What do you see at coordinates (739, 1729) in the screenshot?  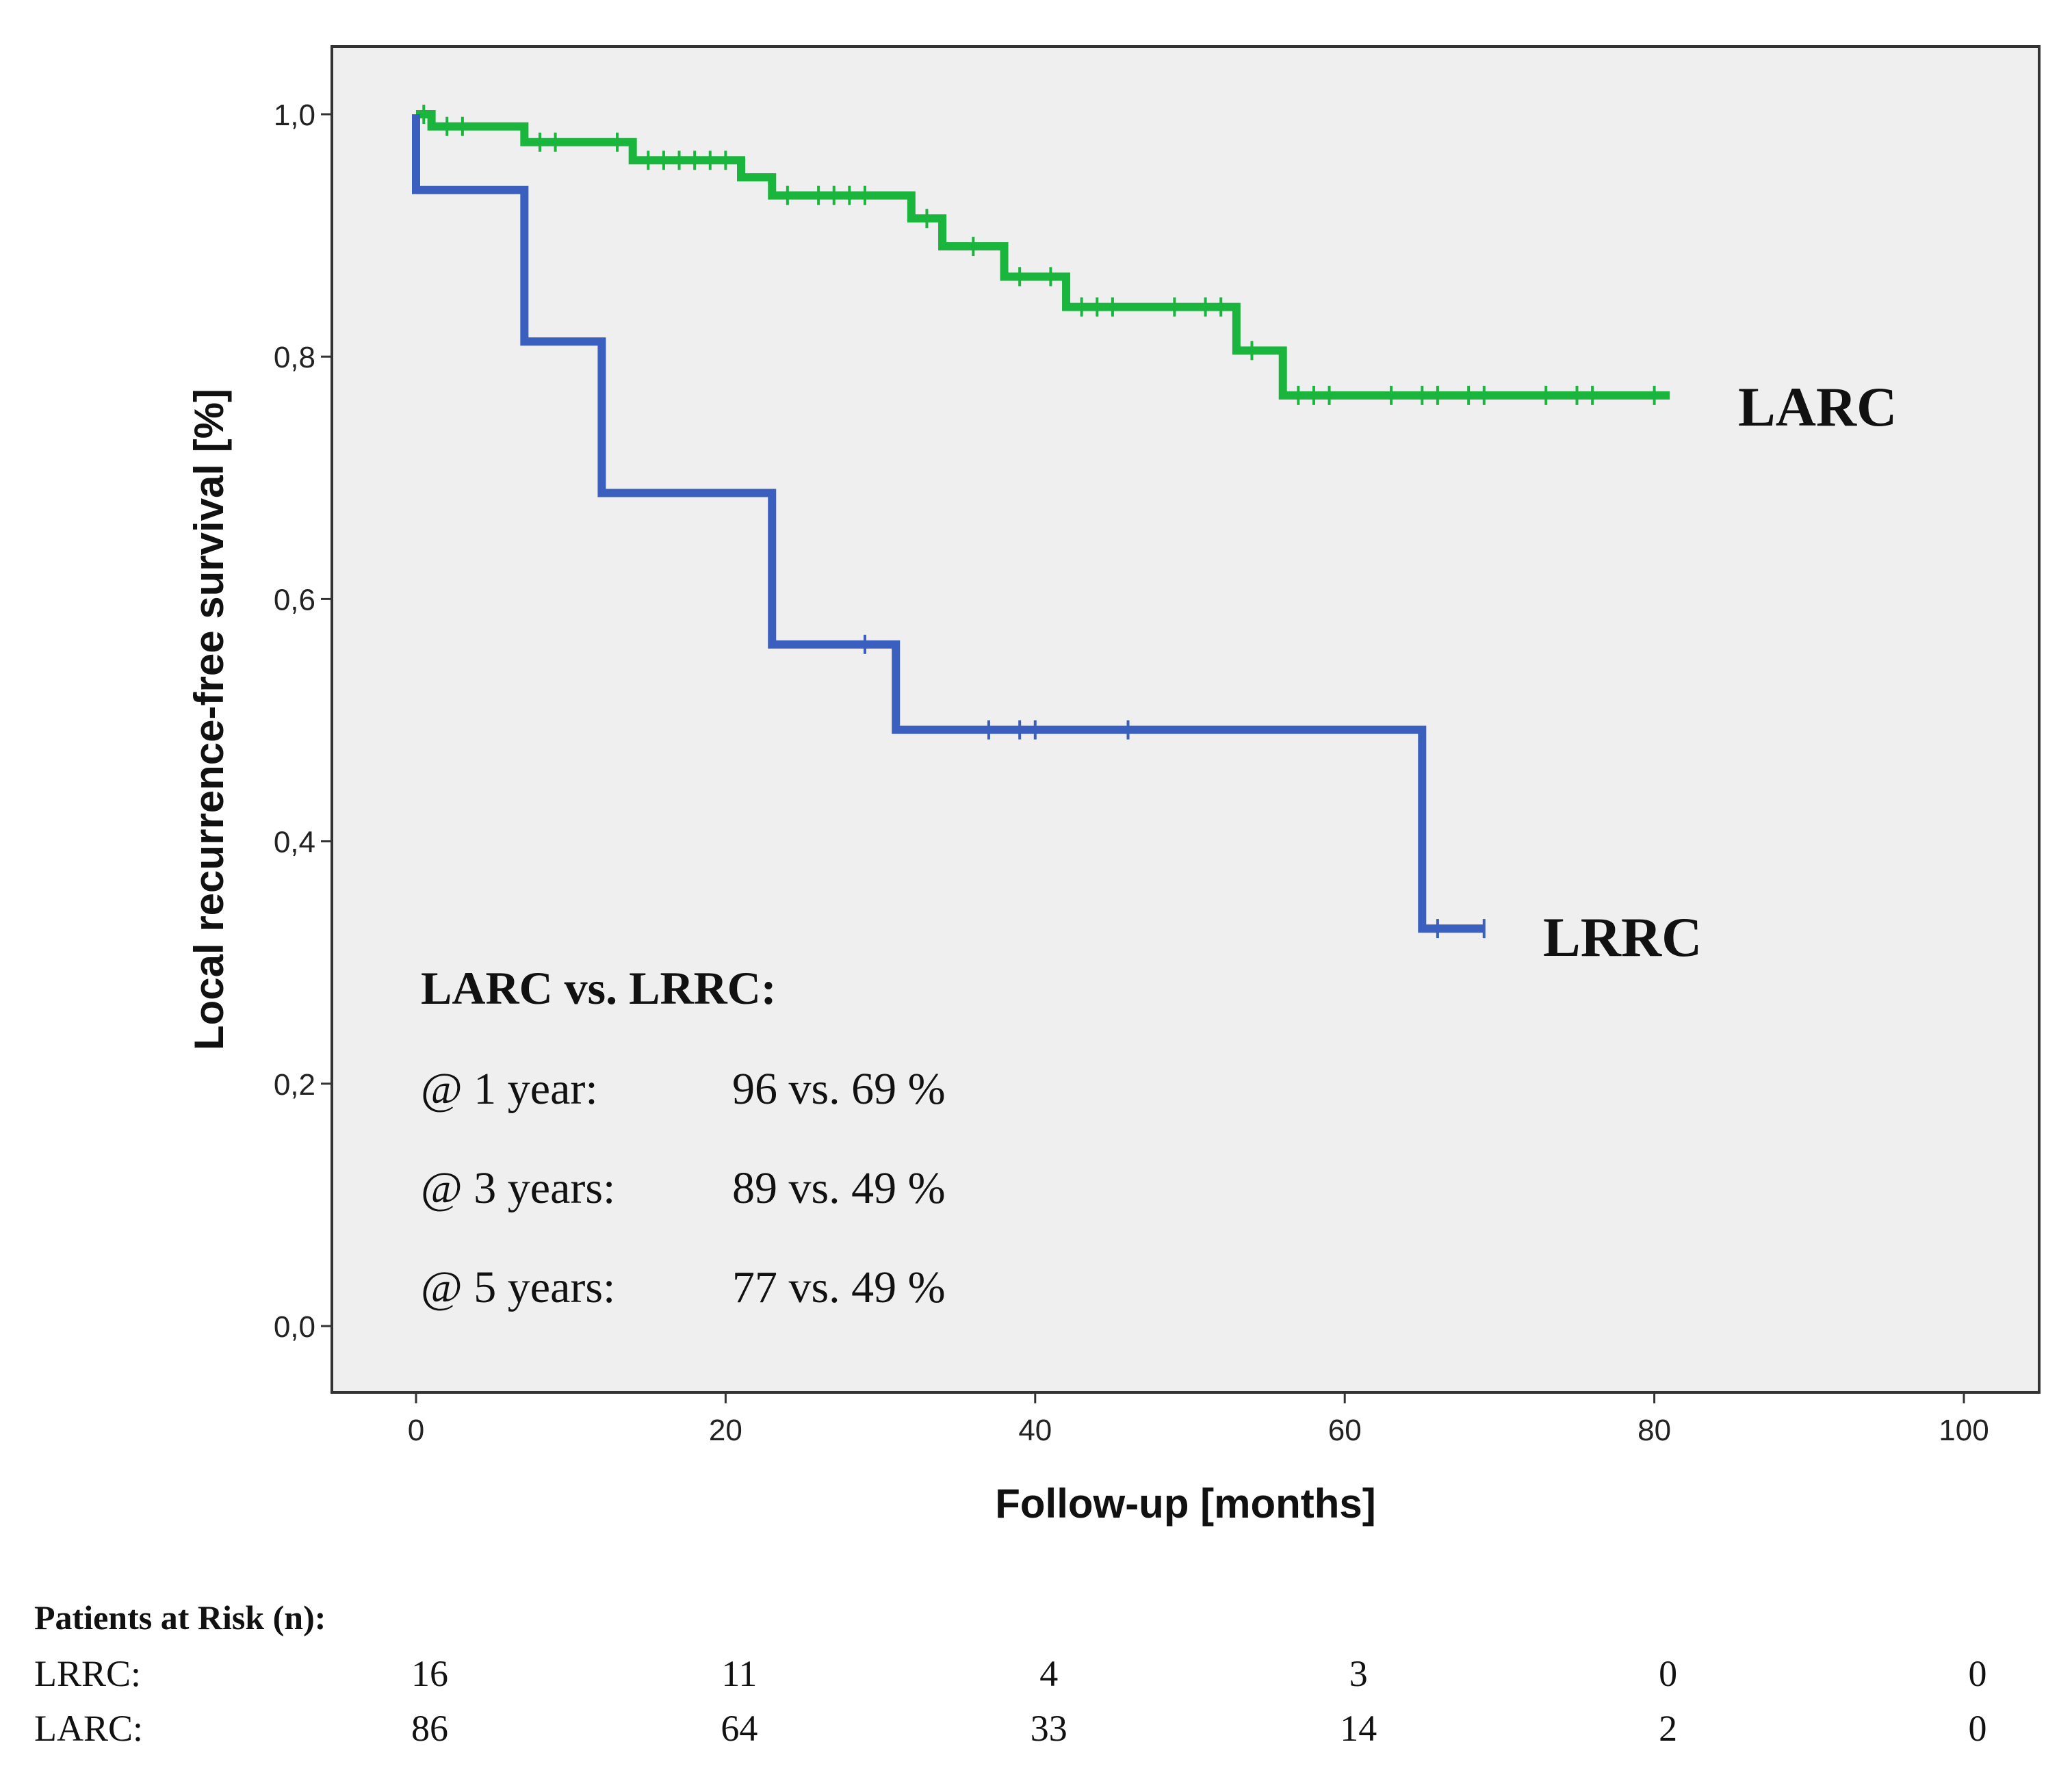 I see `risk-cell: 64` at bounding box center [739, 1729].